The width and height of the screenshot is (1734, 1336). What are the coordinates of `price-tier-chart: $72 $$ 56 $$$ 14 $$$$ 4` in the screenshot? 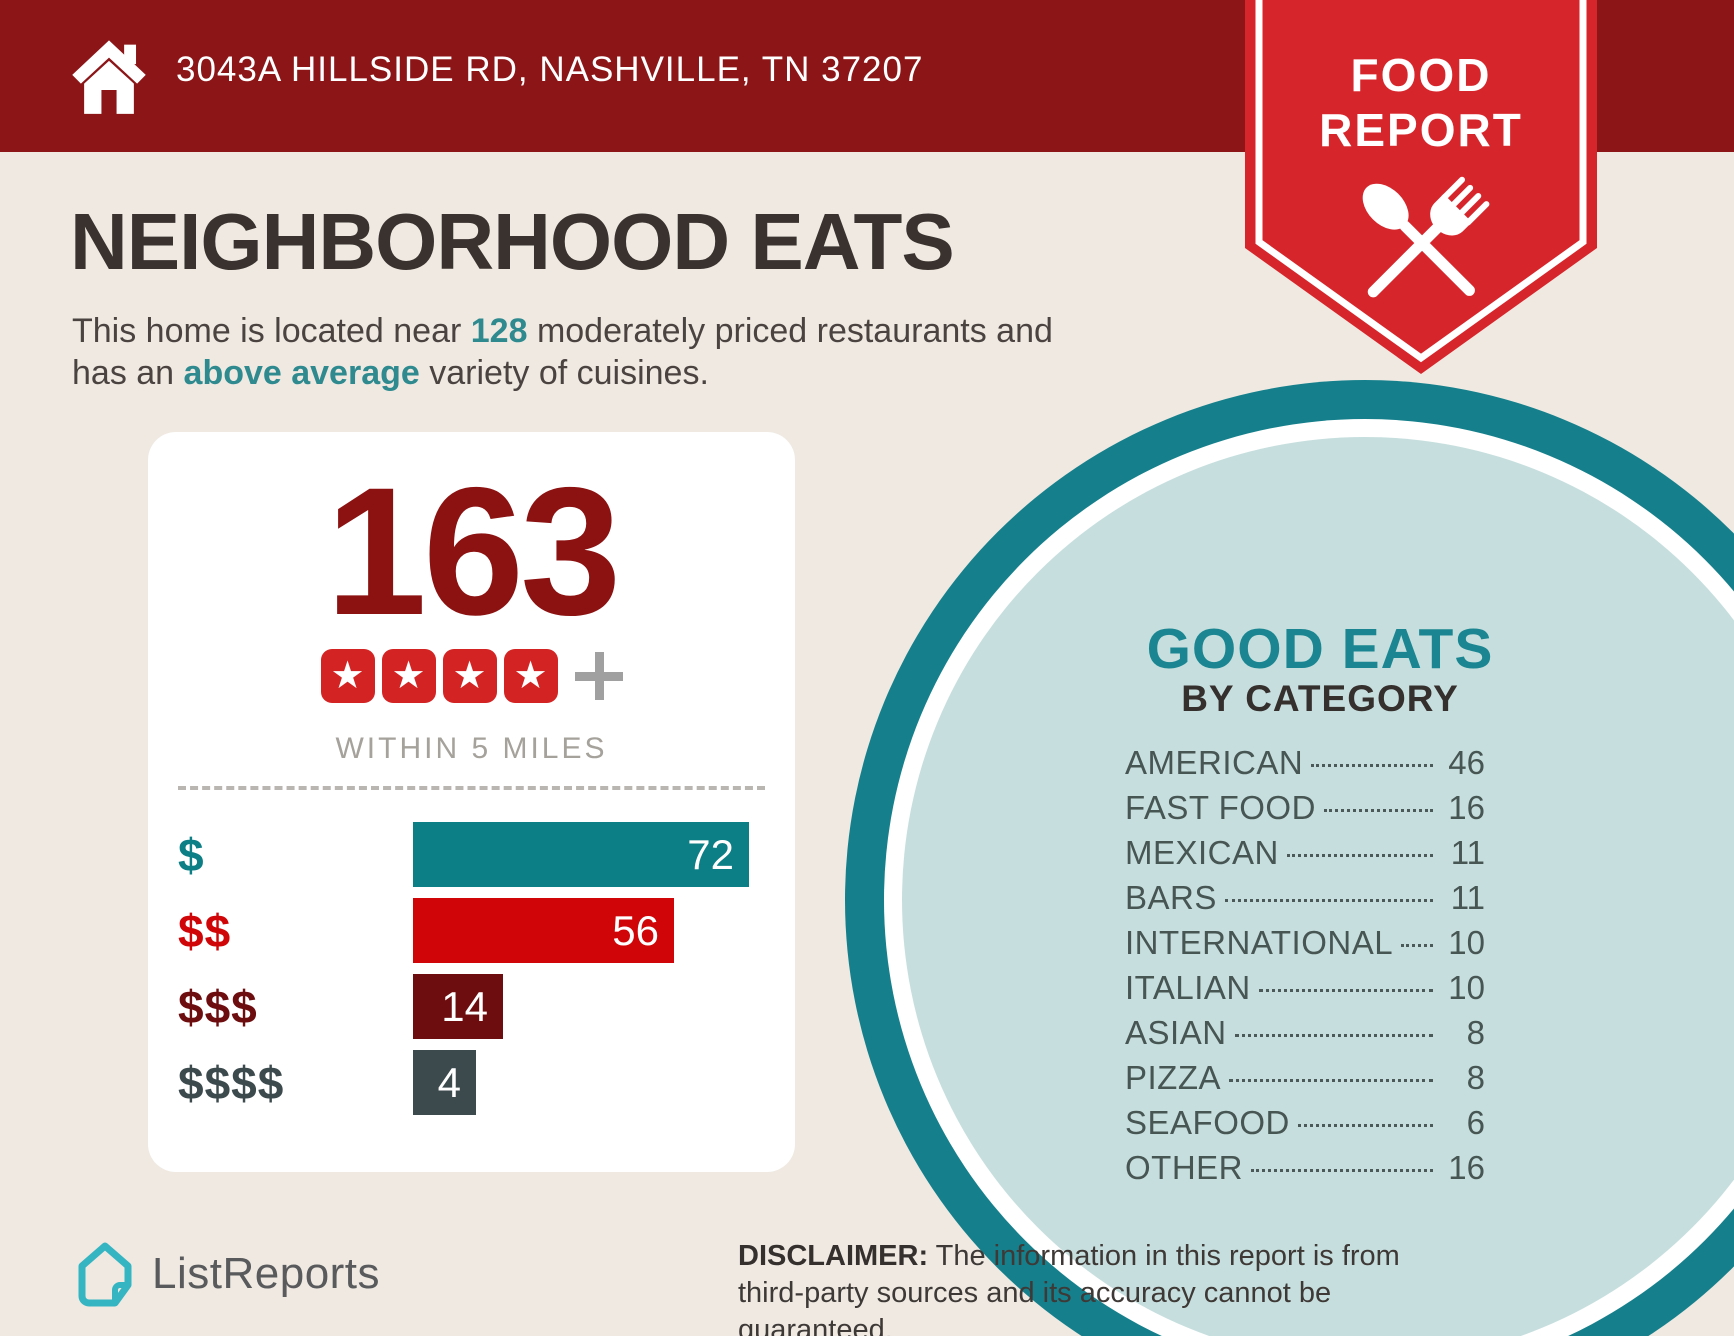 It's located at (471, 974).